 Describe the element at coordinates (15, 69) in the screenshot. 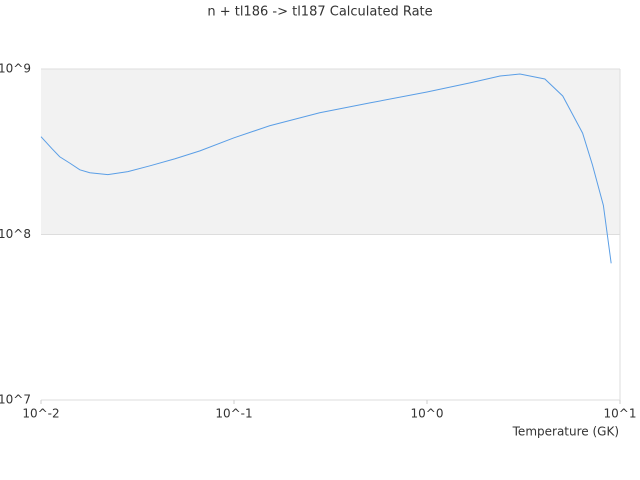

I see `y-tick-label: 10^9` at that location.